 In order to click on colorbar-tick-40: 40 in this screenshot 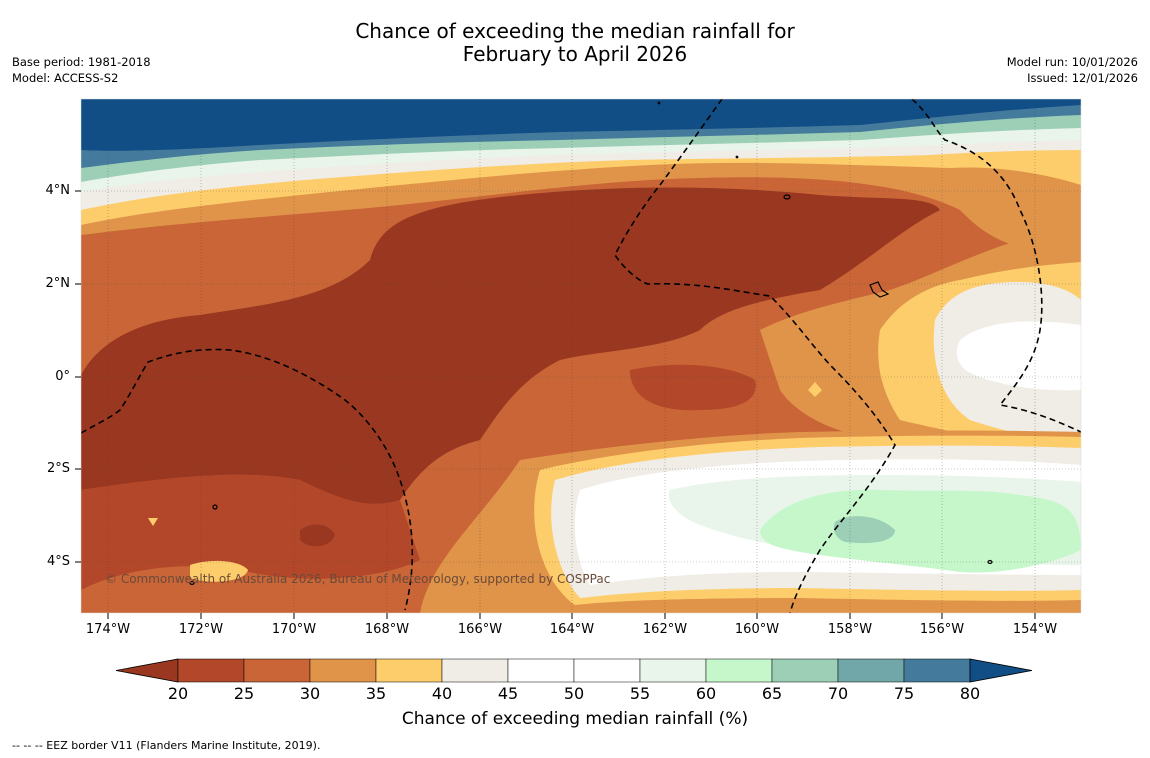, I will do `click(442, 693)`.